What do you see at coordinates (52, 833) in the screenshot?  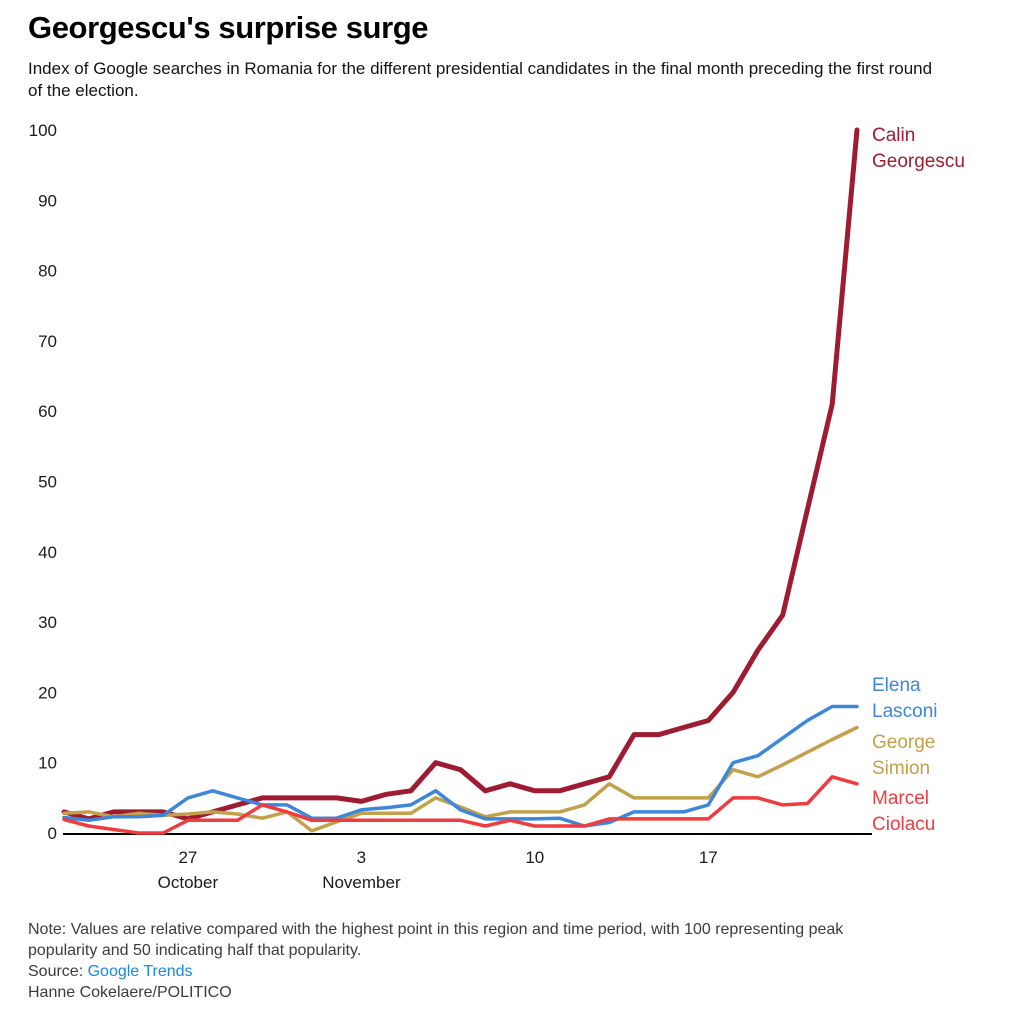 I see `y-axis-label: 0` at bounding box center [52, 833].